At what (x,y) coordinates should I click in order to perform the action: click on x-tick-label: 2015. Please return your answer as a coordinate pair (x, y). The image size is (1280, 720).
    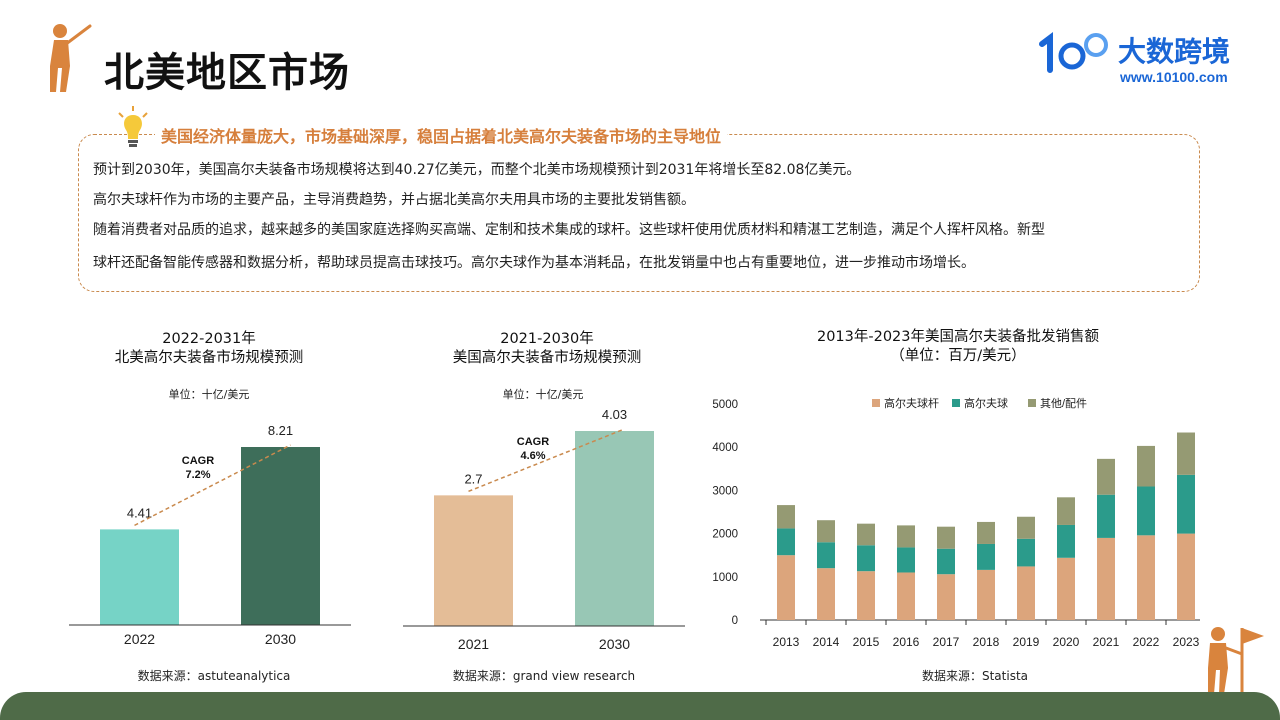
    Looking at the image, I should click on (866, 642).